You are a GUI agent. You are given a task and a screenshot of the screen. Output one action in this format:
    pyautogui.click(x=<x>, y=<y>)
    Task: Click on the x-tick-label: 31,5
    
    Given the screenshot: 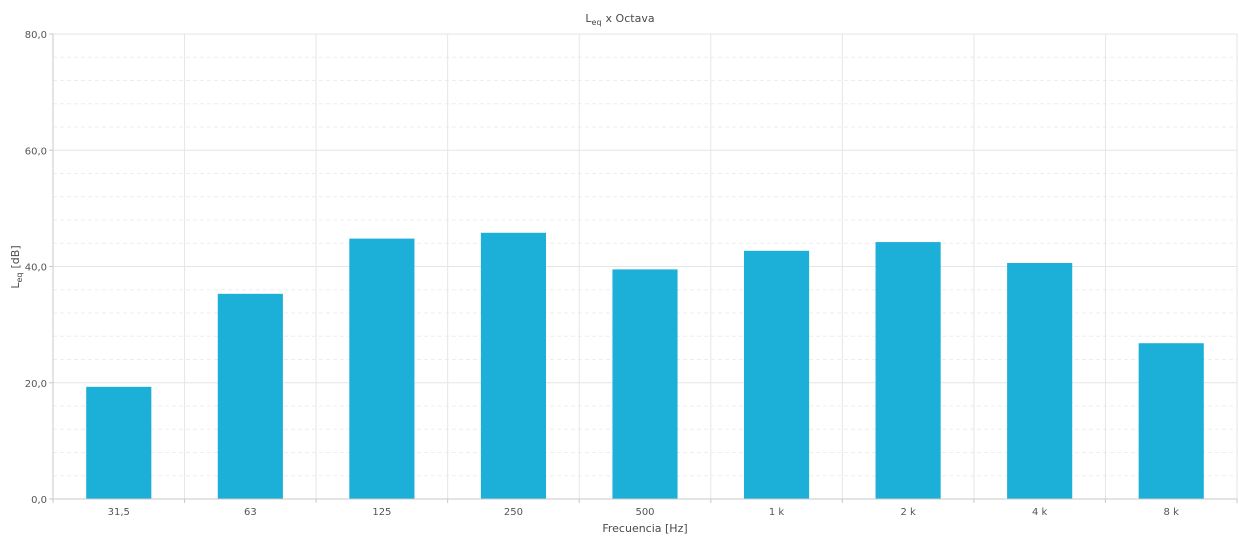 What is the action you would take?
    pyautogui.click(x=119, y=512)
    